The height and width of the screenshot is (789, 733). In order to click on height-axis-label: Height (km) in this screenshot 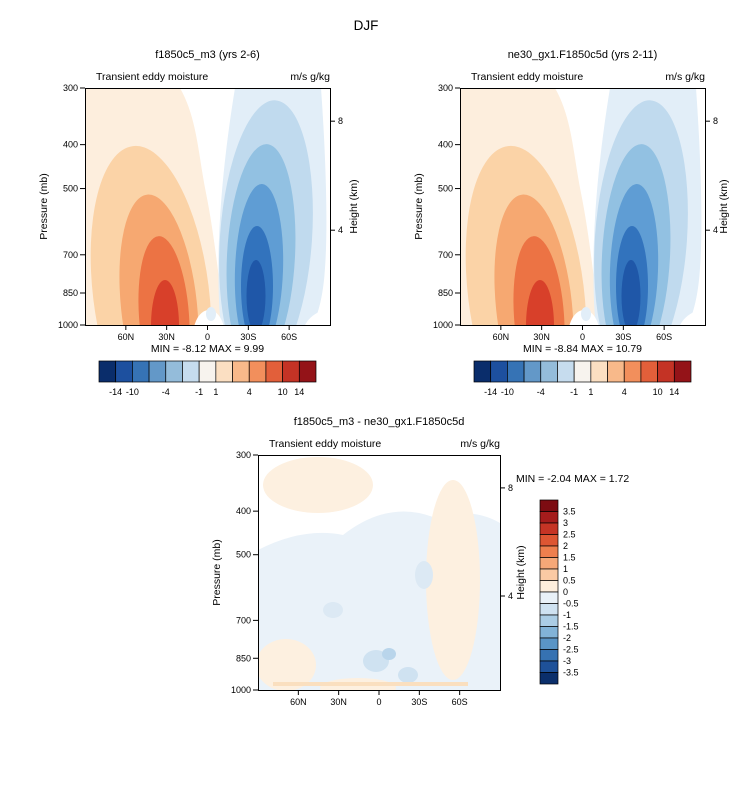, I will do `click(521, 572)`.